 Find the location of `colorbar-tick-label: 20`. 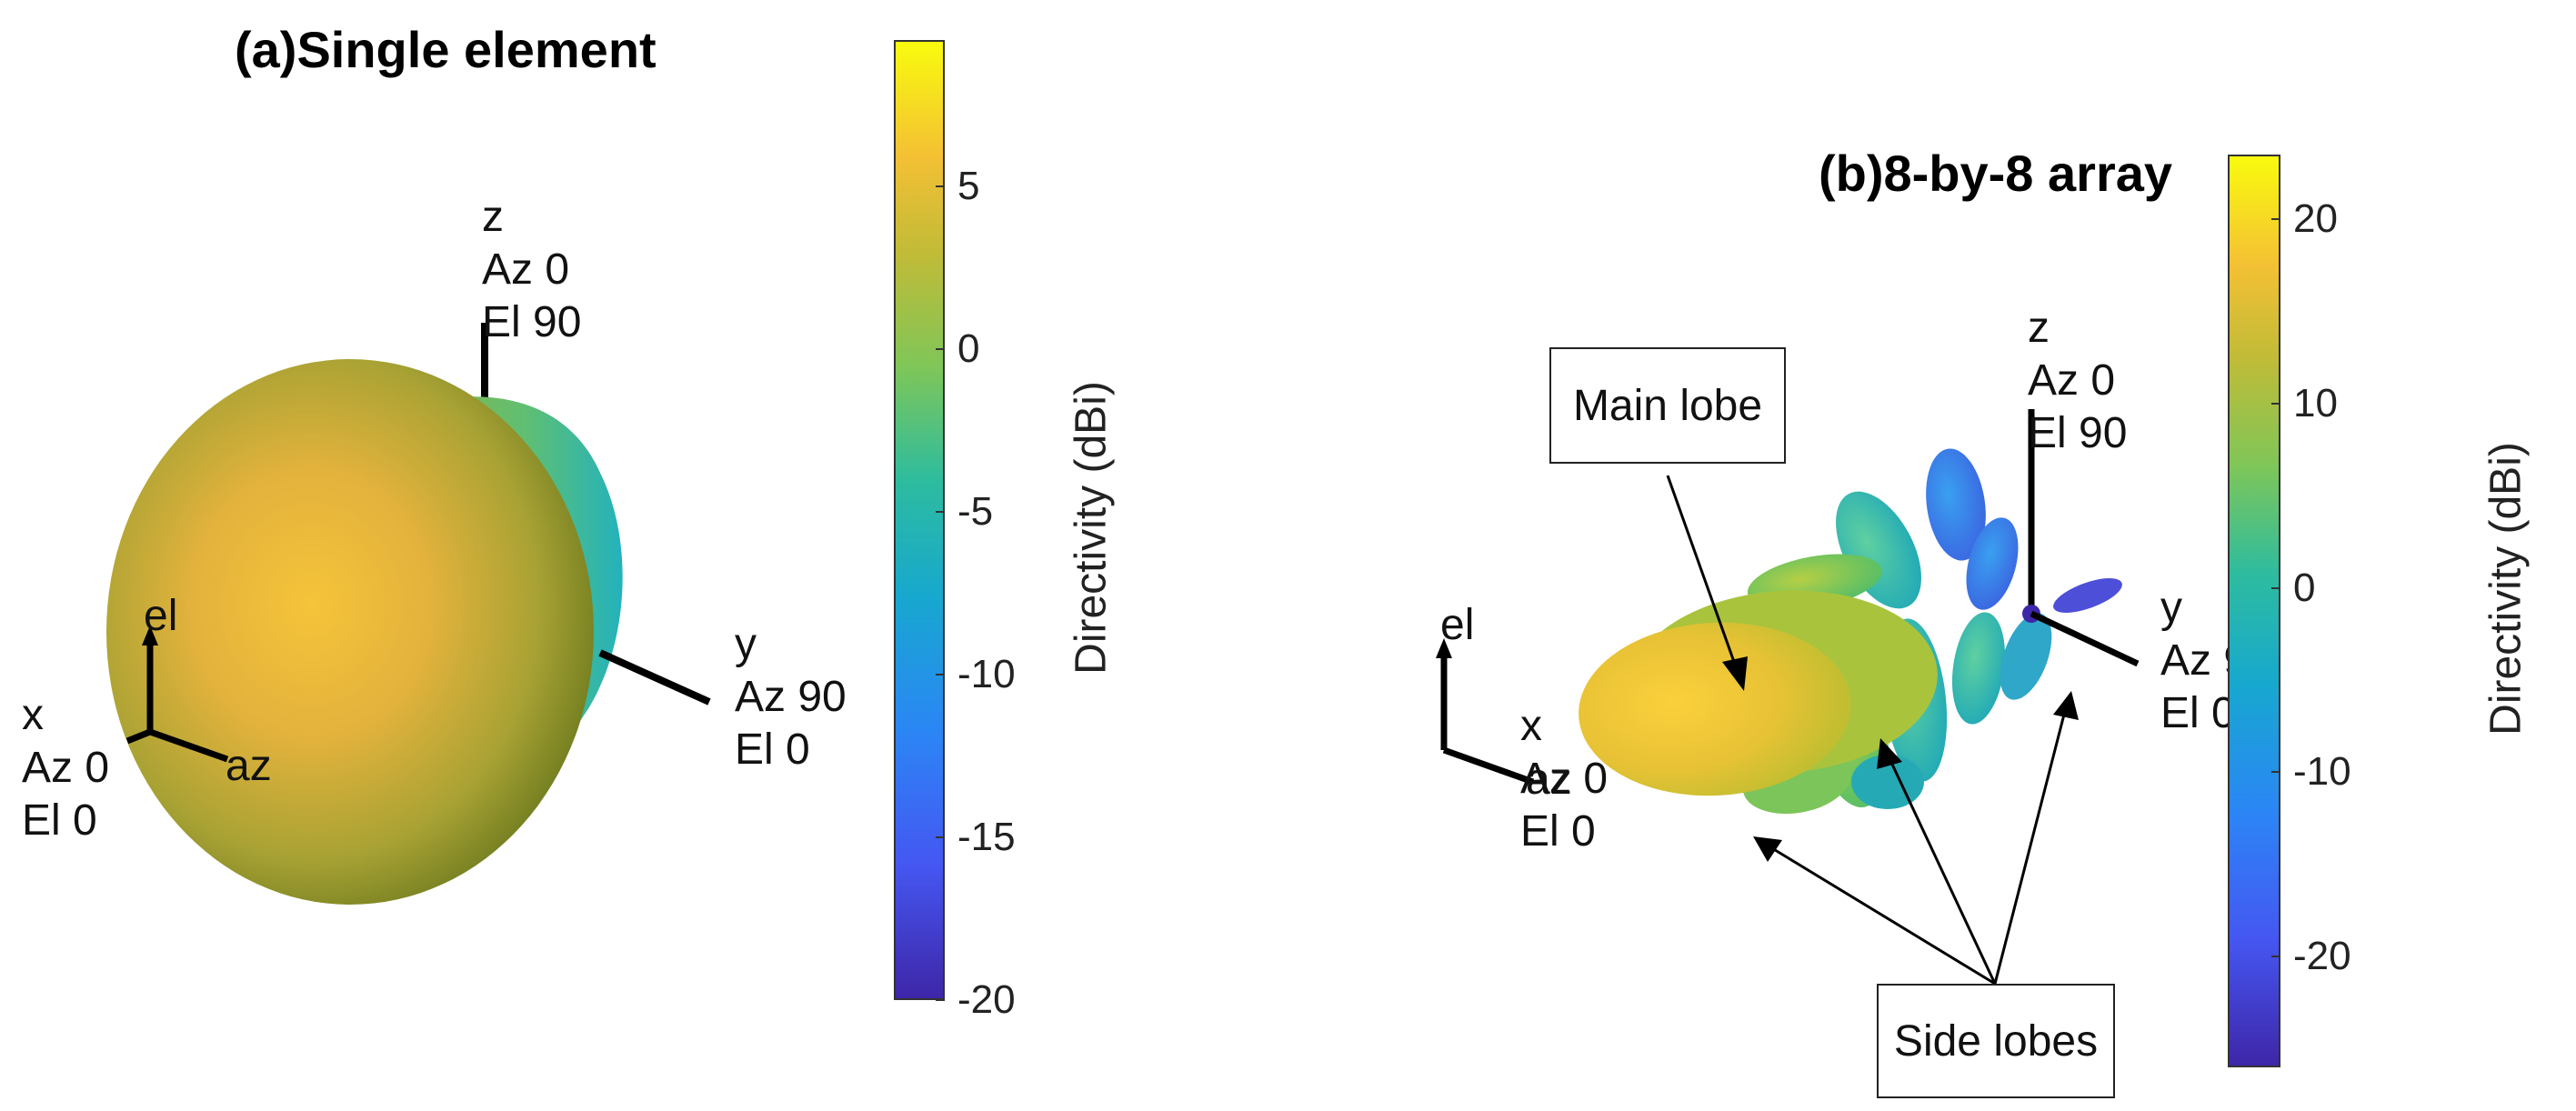

colorbar-tick-label: 20 is located at coordinates (2315, 218).